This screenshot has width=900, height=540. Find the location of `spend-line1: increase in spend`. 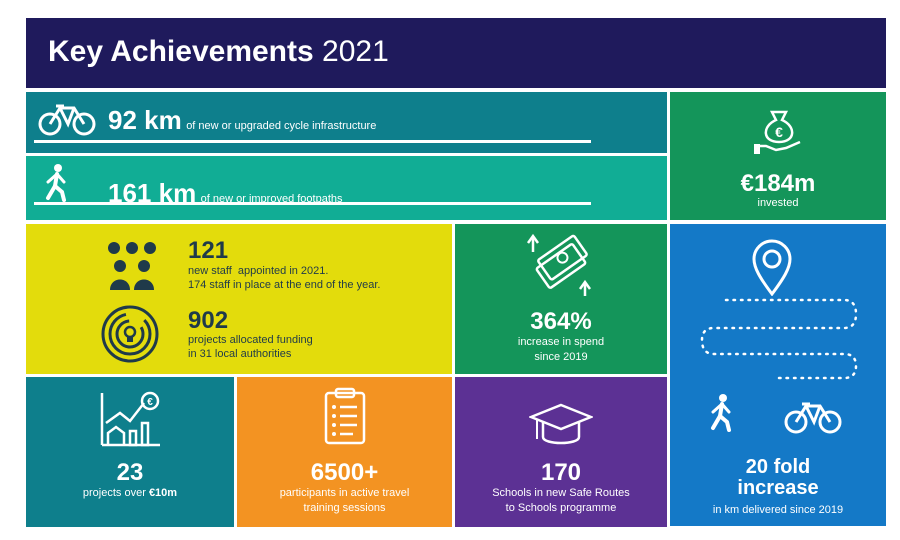

spend-line1: increase in spend is located at coordinates (561, 342).